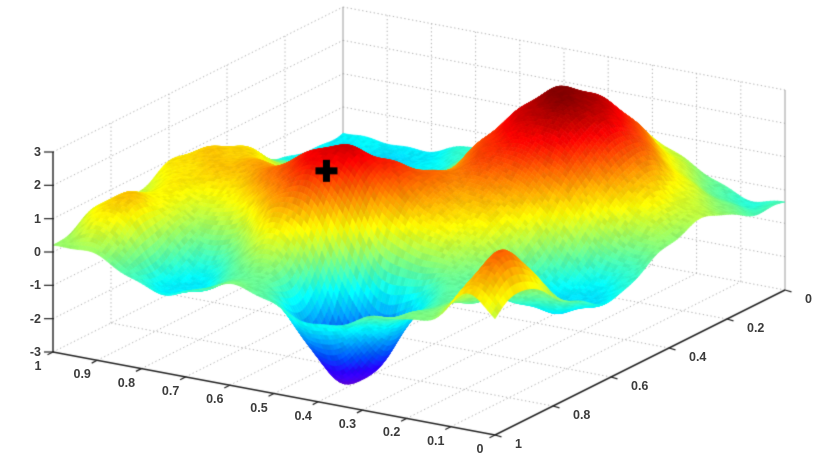 The width and height of the screenshot is (820, 461). I want to click on x-axis-tick-label: 0.6, so click(215, 399).